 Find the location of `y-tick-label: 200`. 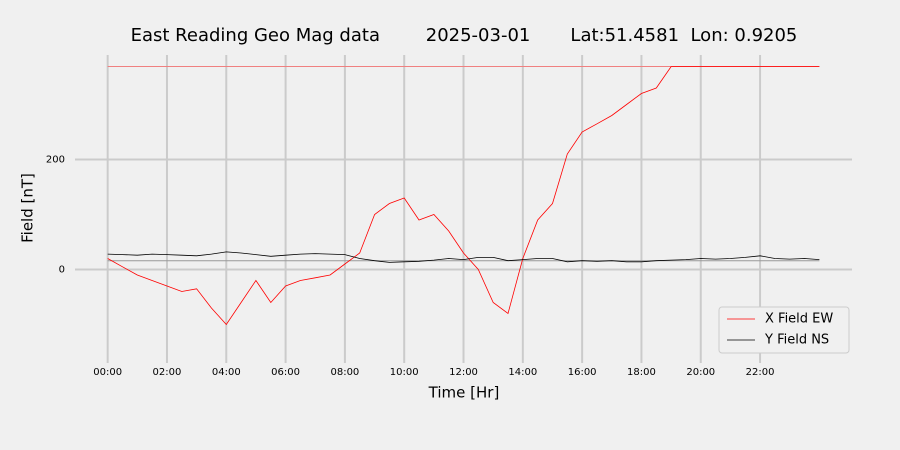

y-tick-label: 200 is located at coordinates (55, 160).